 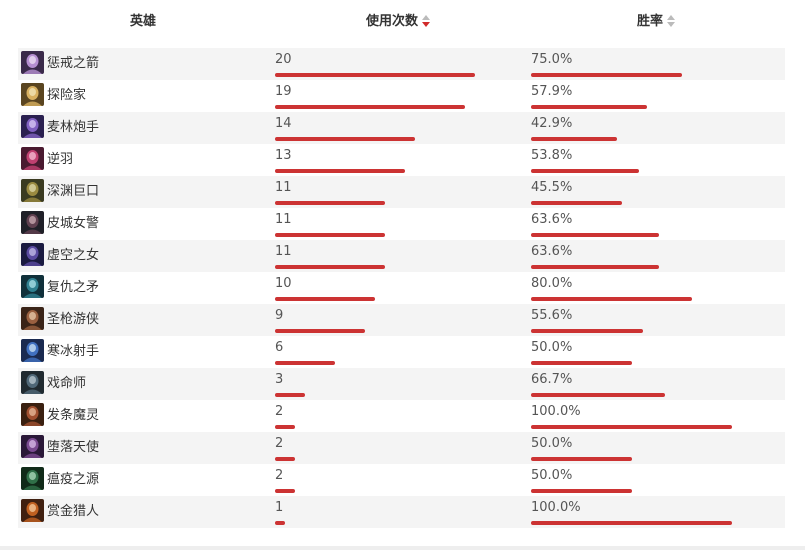 What do you see at coordinates (401, 320) in the screenshot?
I see `table-row: 圣枪游侠 9 55.6%` at bounding box center [401, 320].